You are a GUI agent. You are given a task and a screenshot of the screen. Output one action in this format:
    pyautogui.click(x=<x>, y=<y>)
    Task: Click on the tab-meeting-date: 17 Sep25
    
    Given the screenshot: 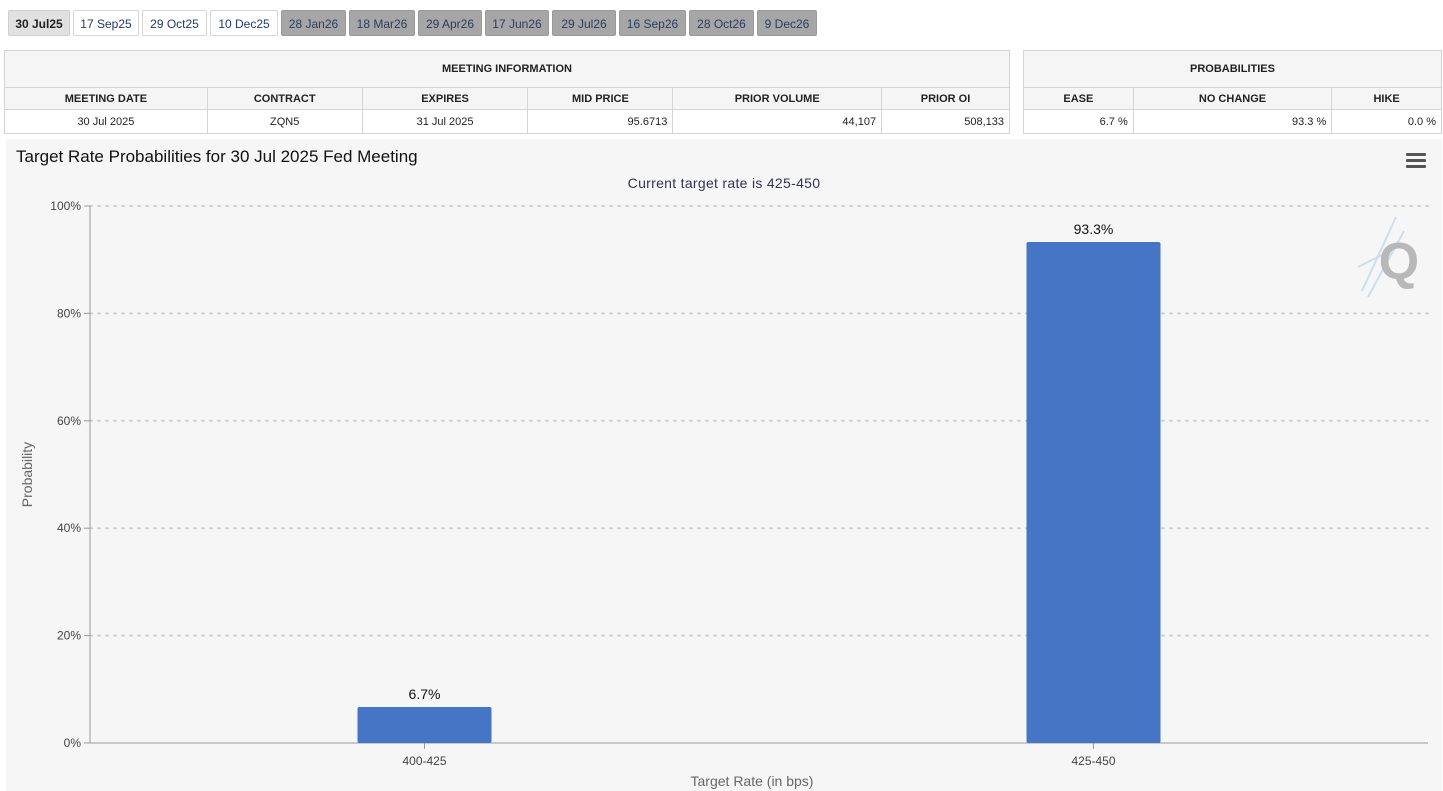 What is the action you would take?
    pyautogui.click(x=106, y=23)
    